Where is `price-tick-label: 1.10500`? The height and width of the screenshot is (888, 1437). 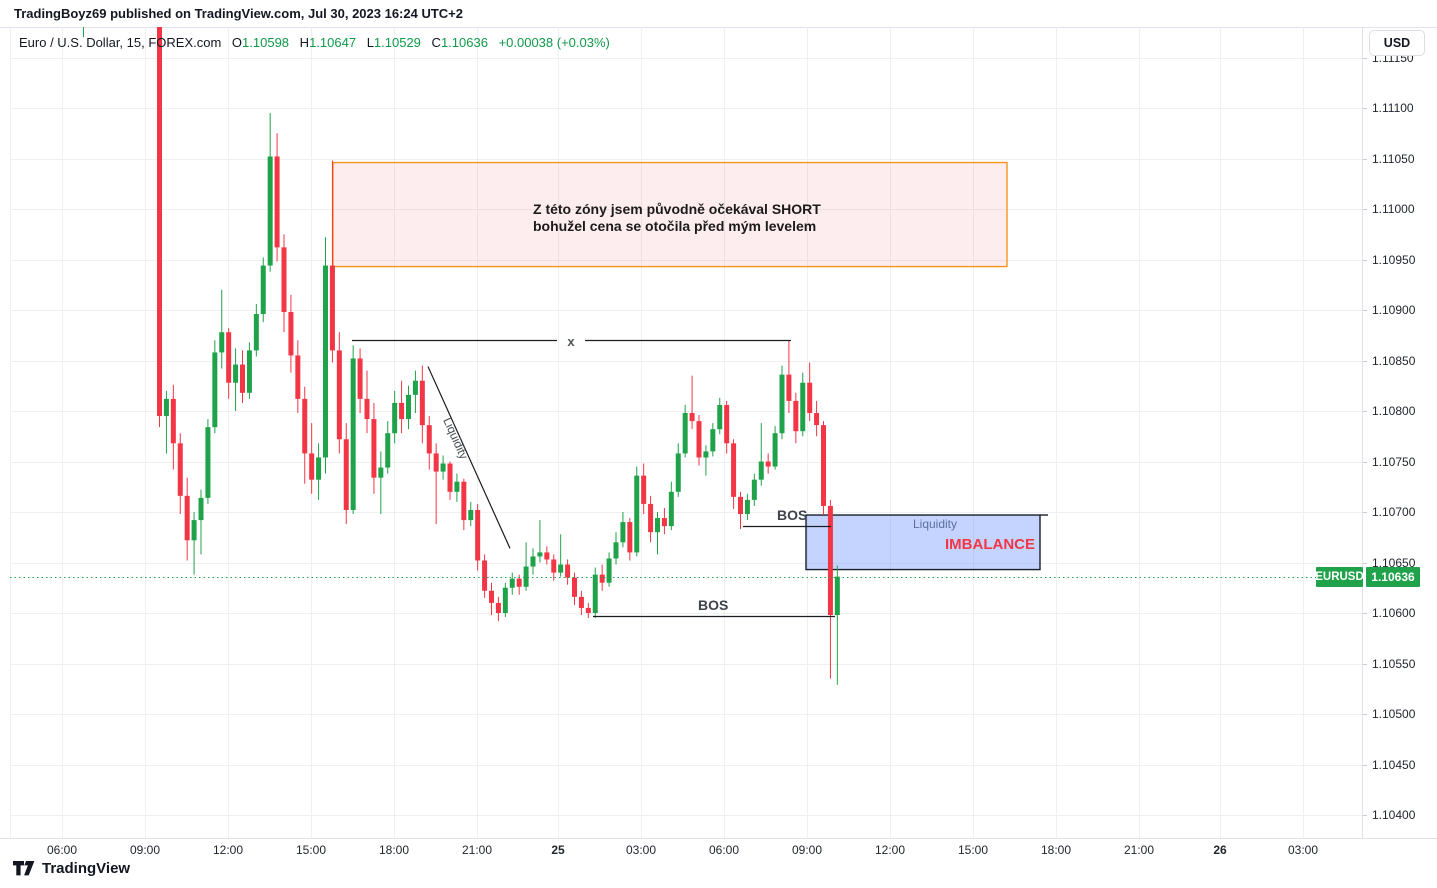
price-tick-label: 1.10500 is located at coordinates (1394, 714).